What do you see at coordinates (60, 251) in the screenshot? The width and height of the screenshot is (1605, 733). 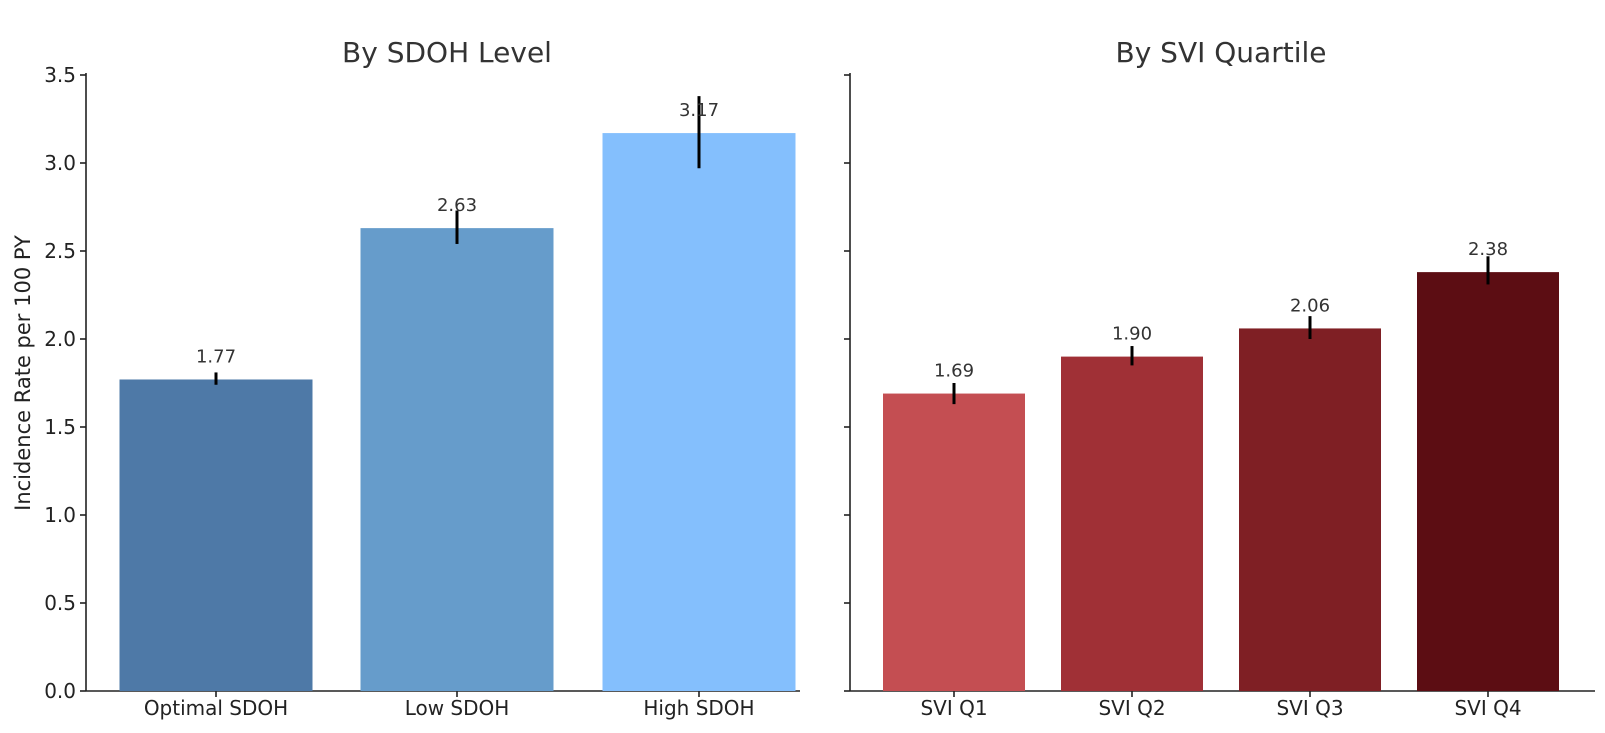 I see `y-tick-label: 2.5` at bounding box center [60, 251].